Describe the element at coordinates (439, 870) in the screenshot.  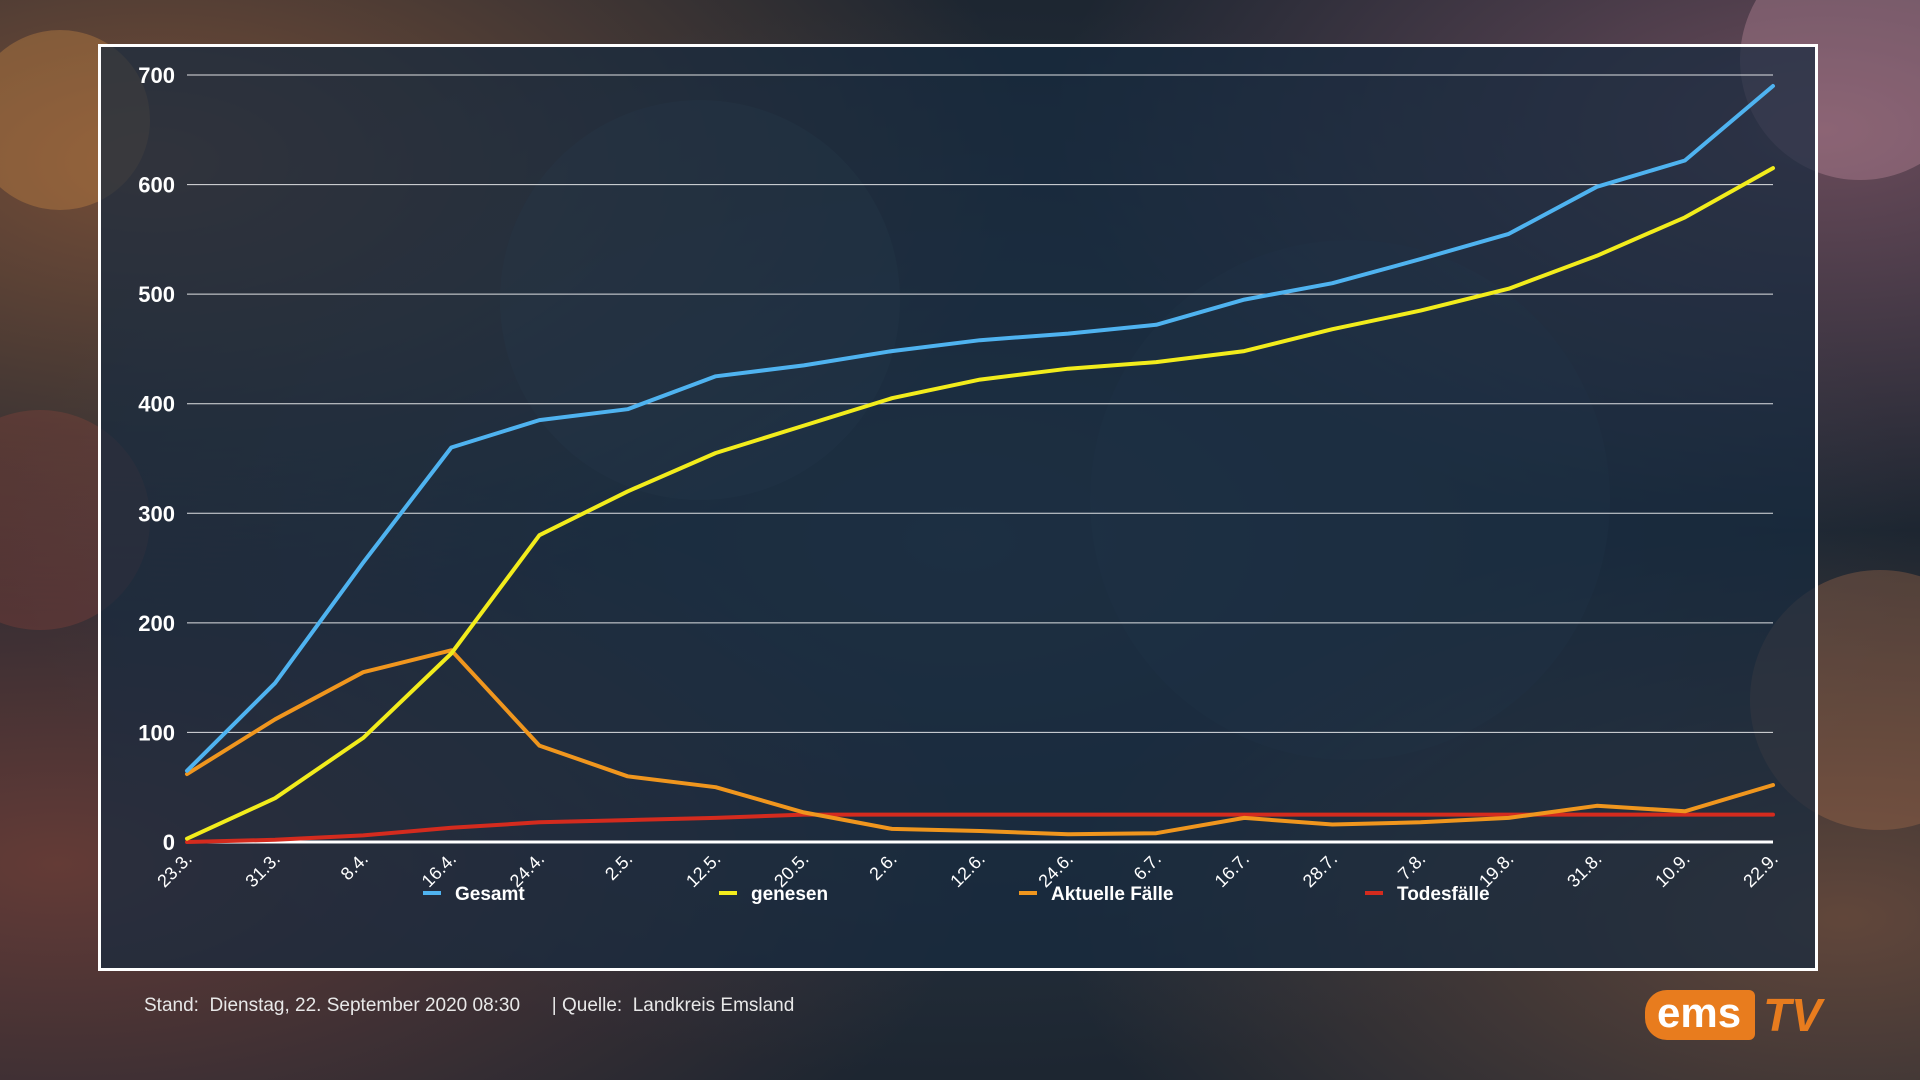
I see `x-tick-label: 16.4.` at that location.